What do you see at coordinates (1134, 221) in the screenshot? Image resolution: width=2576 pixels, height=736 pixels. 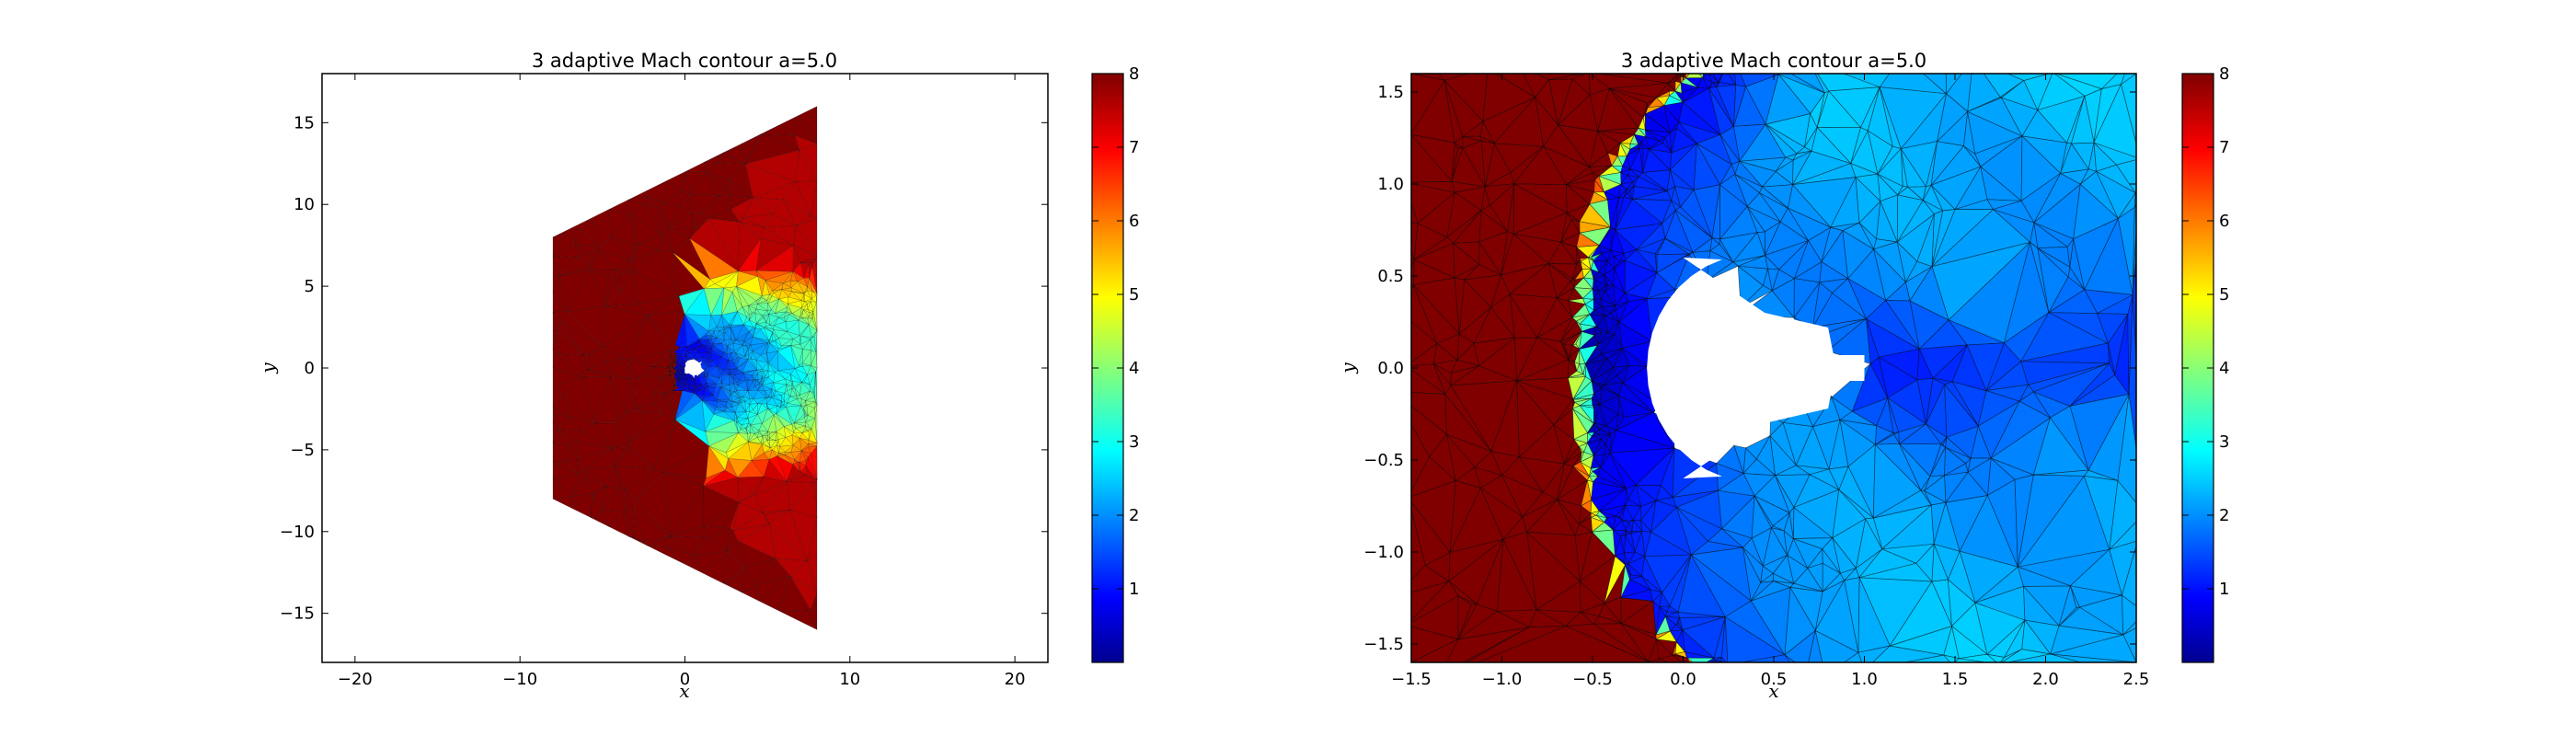 I see `colorbar-tick-label: 6` at bounding box center [1134, 221].